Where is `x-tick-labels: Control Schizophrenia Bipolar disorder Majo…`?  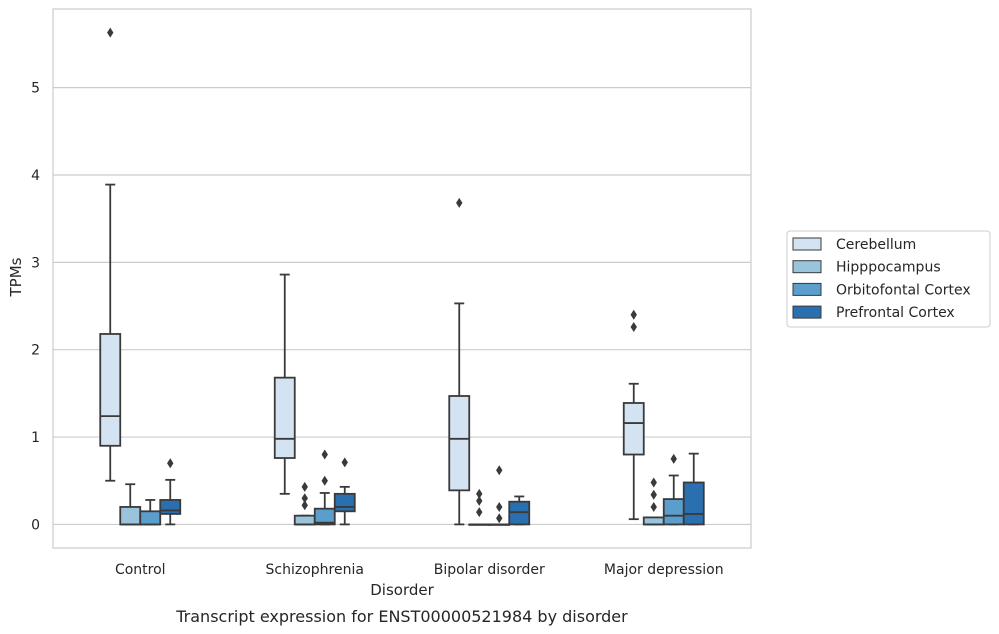 x-tick-labels: Control Schizophrenia Bipolar disorder Majo… is located at coordinates (419, 570).